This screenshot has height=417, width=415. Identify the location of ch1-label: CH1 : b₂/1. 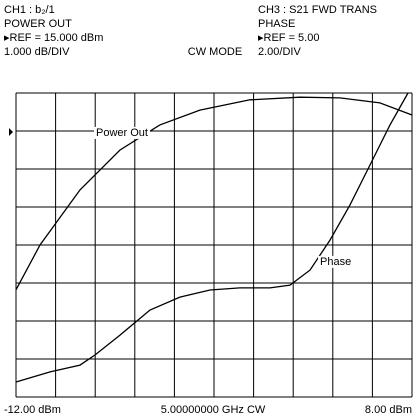
(29, 10).